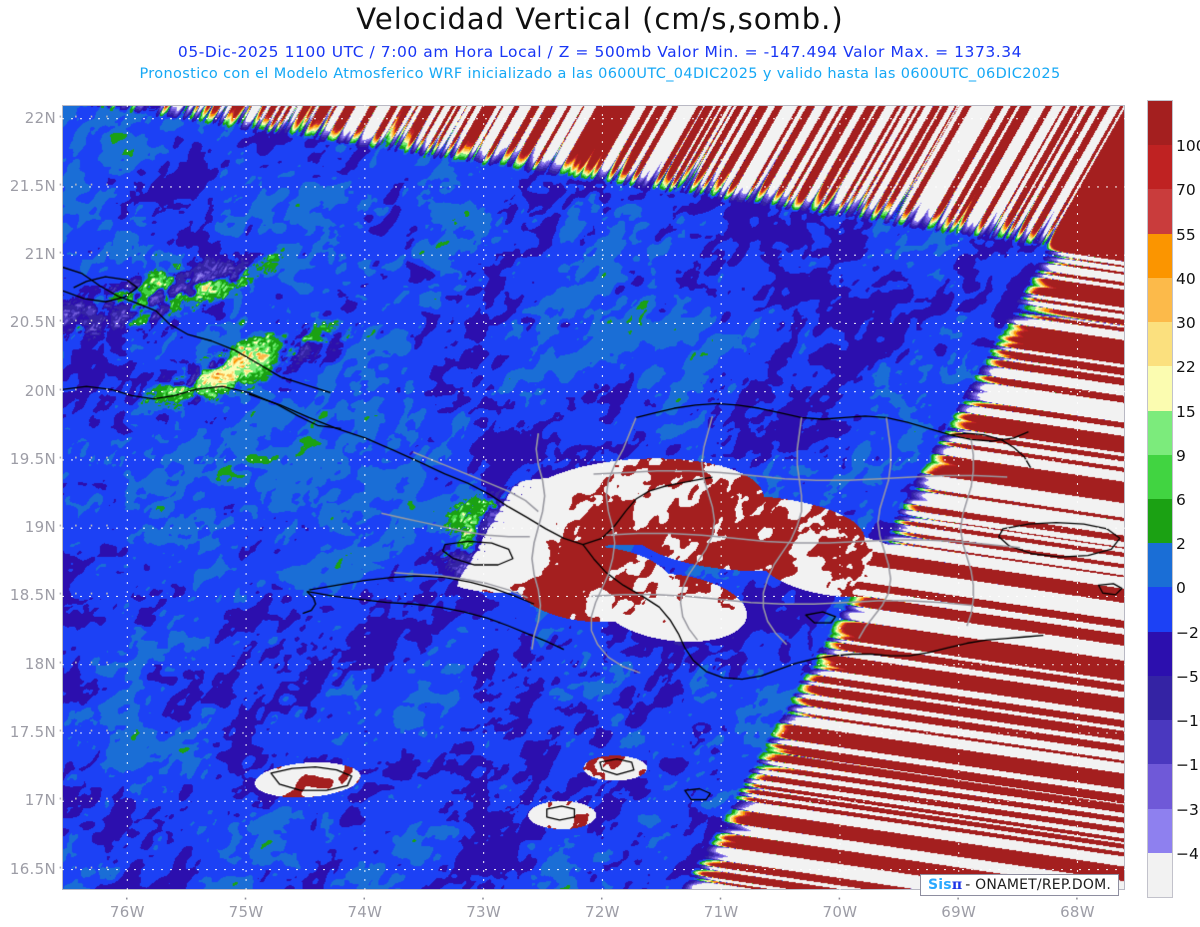 The image size is (1200, 927). What do you see at coordinates (840, 912) in the screenshot?
I see `x-tick-label: 70W` at bounding box center [840, 912].